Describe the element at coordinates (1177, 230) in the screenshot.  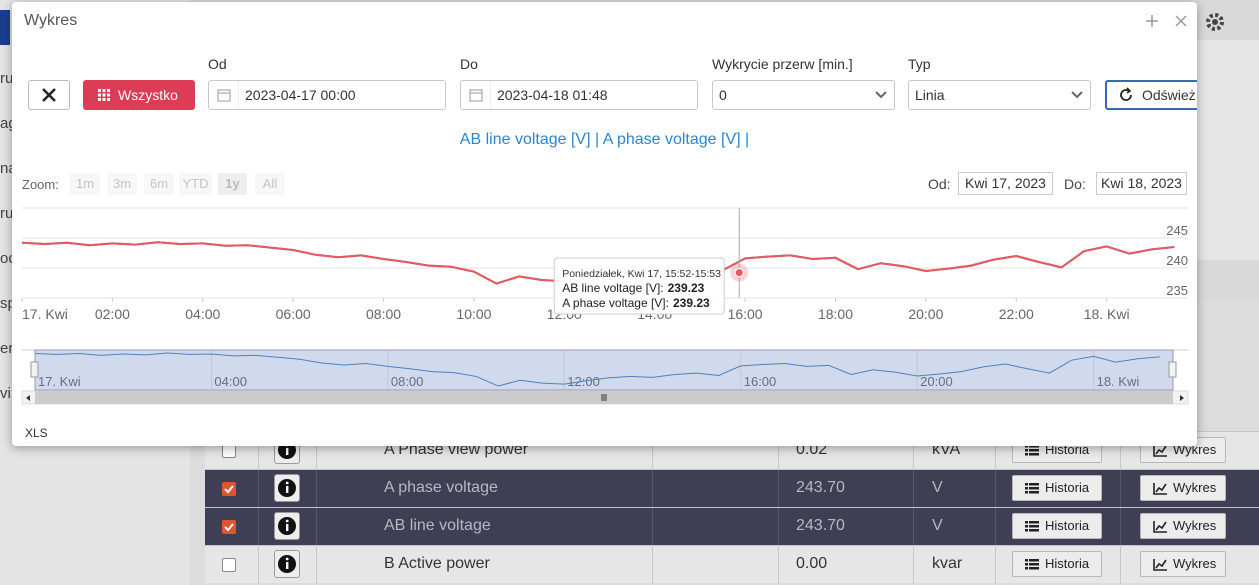
I see `y-tick-label: 245` at that location.